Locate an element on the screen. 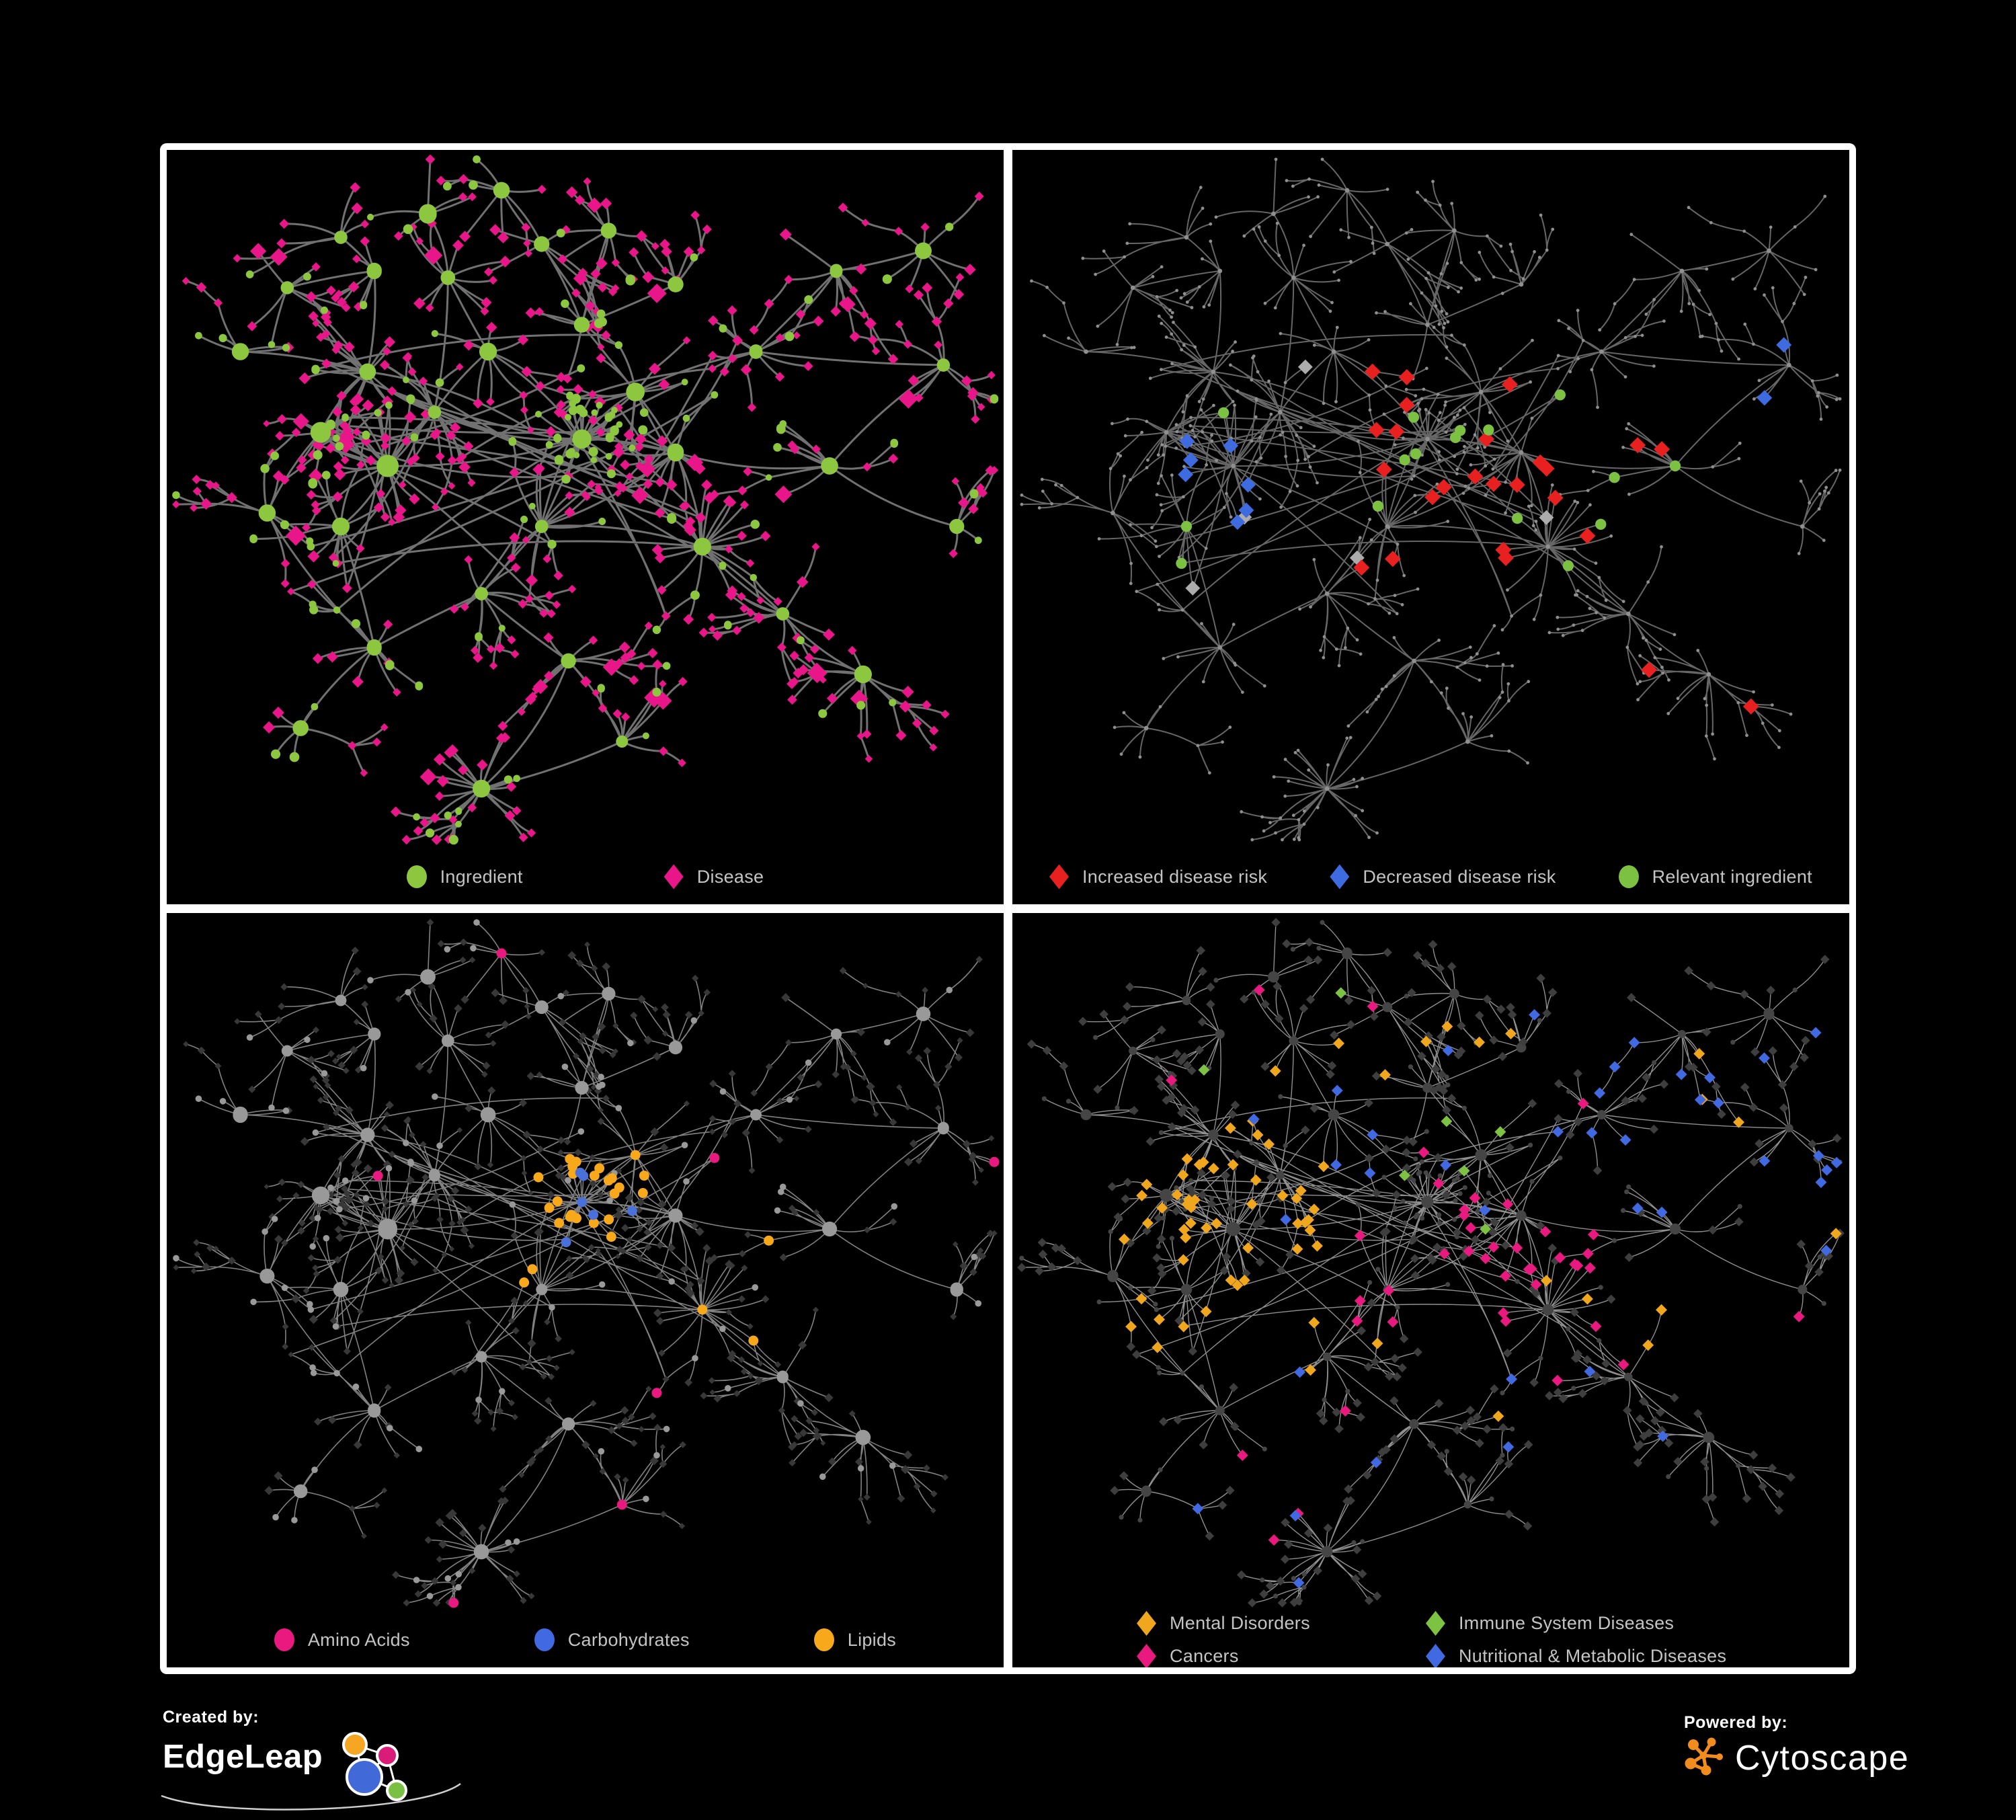 This screenshot has width=2016, height=1820. legend-item-decreased-risk: Decreased disease risk is located at coordinates (1443, 876).